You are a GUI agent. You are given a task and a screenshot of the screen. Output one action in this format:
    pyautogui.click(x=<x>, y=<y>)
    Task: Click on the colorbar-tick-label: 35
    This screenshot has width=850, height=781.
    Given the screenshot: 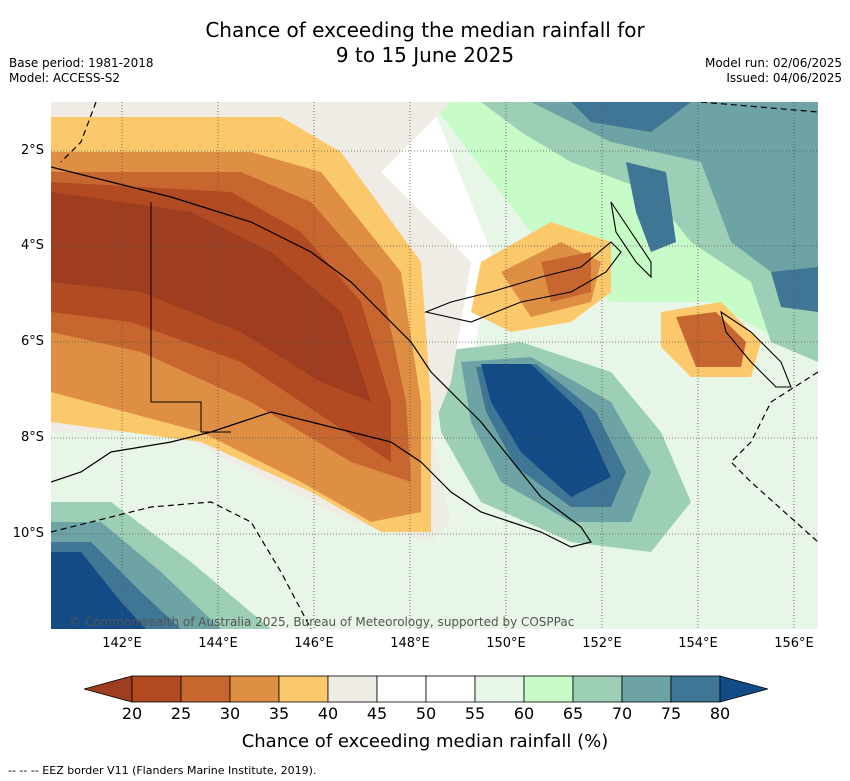 What is the action you would take?
    pyautogui.click(x=279, y=713)
    